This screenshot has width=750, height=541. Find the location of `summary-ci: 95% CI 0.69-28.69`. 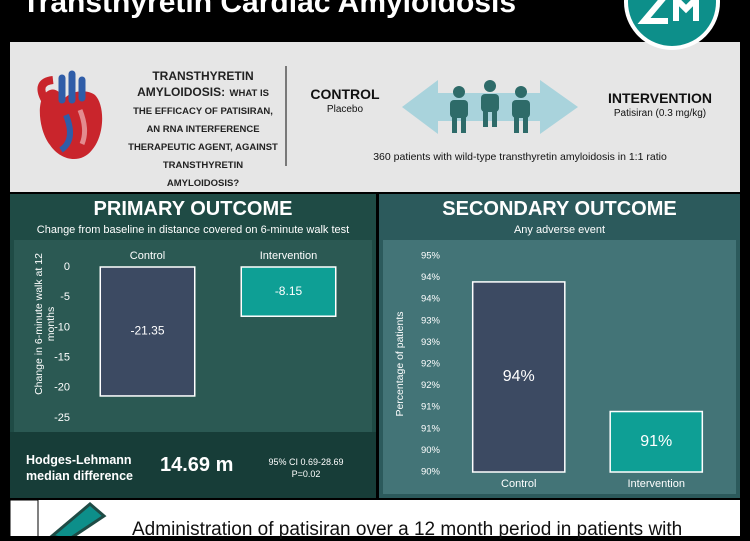

summary-ci: 95% CI 0.69-28.69 is located at coordinates (306, 462).